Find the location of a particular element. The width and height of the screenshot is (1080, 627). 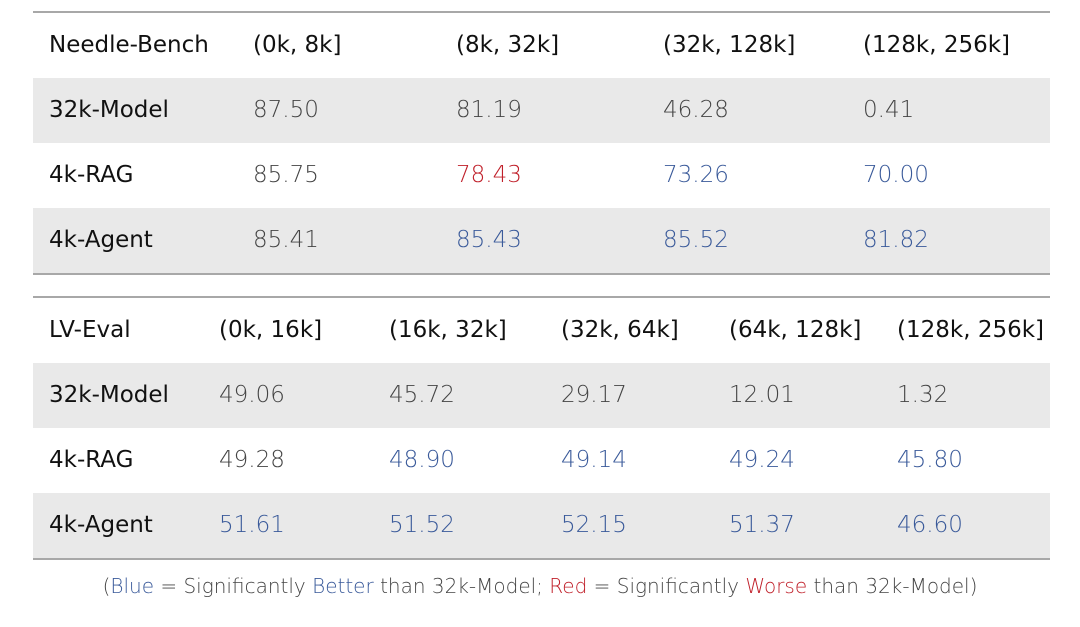

legend-better-word: Better is located at coordinates (343, 586).